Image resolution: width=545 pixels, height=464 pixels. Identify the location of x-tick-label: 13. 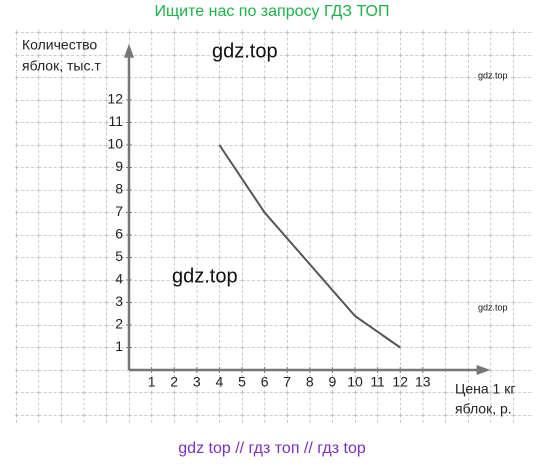
(423, 382).